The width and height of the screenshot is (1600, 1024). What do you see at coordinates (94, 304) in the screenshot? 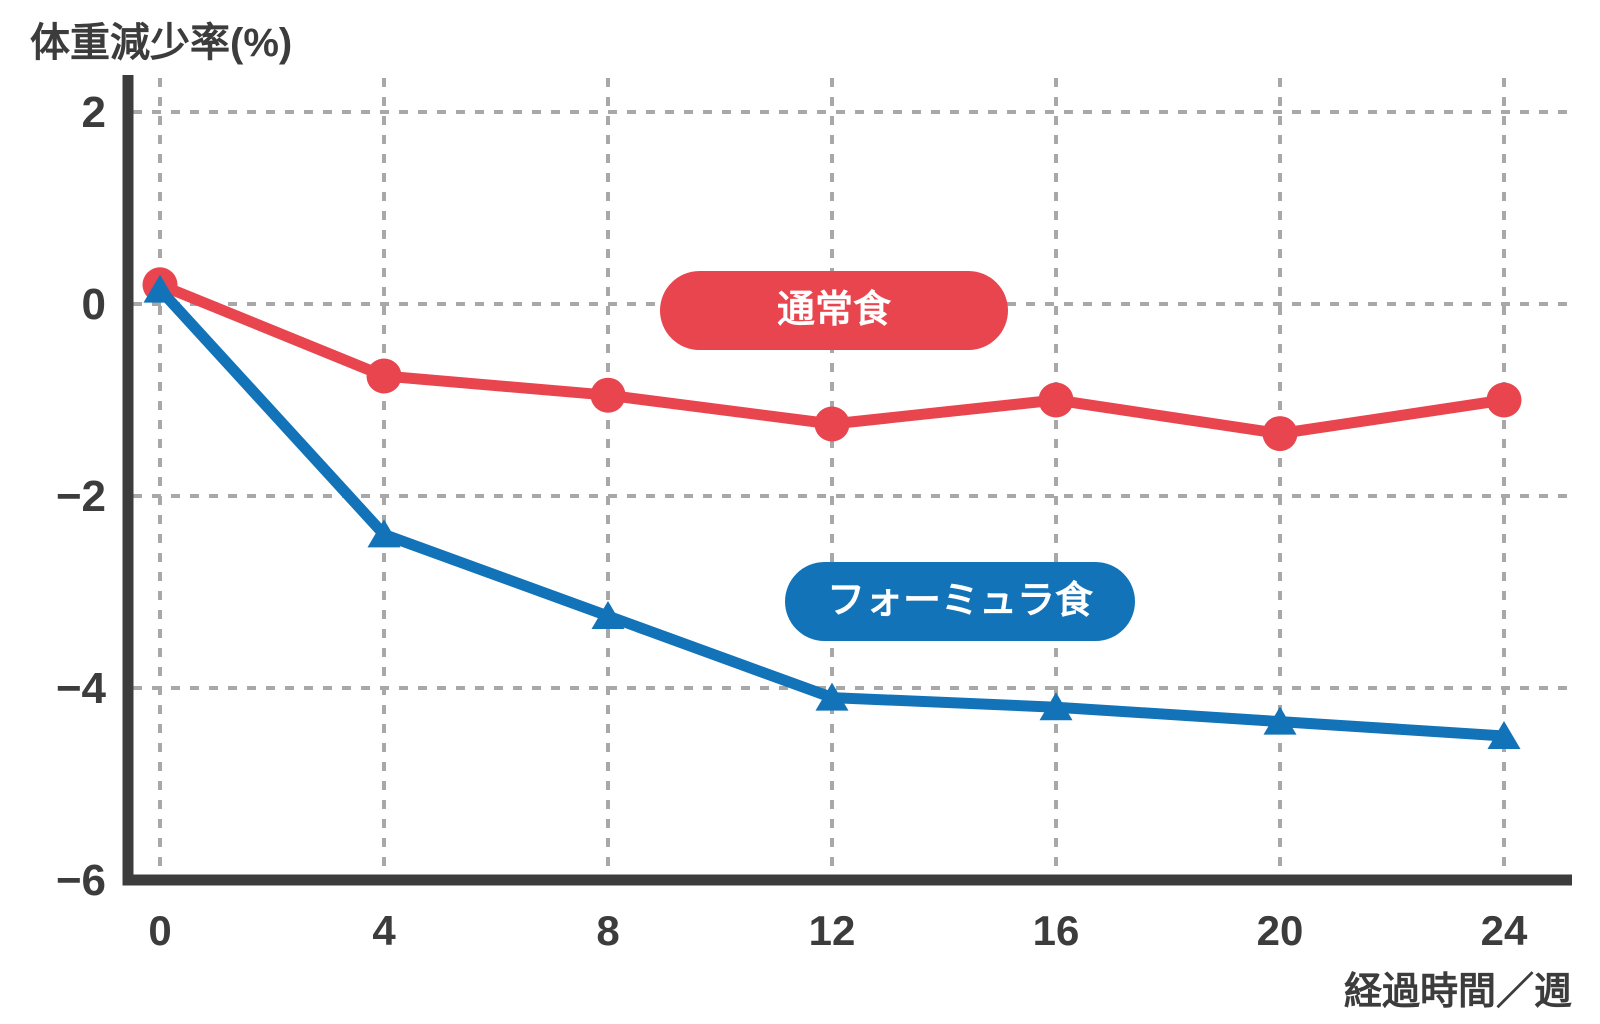
I see `y-tick-label: 0` at bounding box center [94, 304].